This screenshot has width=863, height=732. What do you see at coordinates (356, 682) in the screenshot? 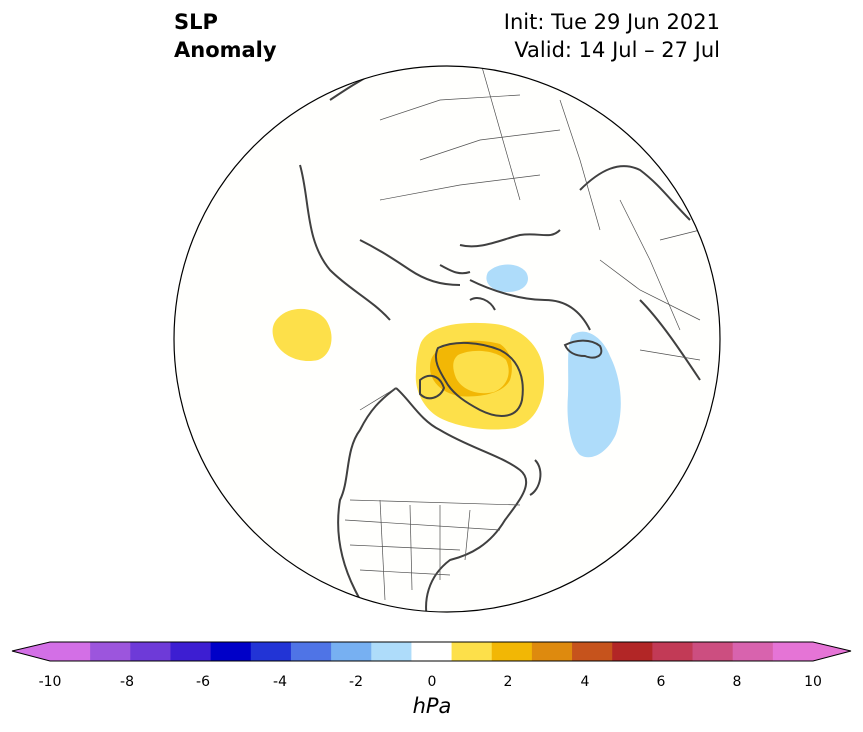
I see `colorbar-tick-label: -2` at bounding box center [356, 682].